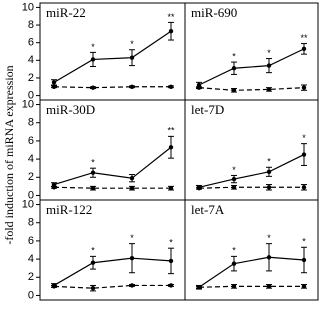  What do you see at coordinates (69, 209) in the screenshot?
I see `panel-title: miR-122` at bounding box center [69, 209].